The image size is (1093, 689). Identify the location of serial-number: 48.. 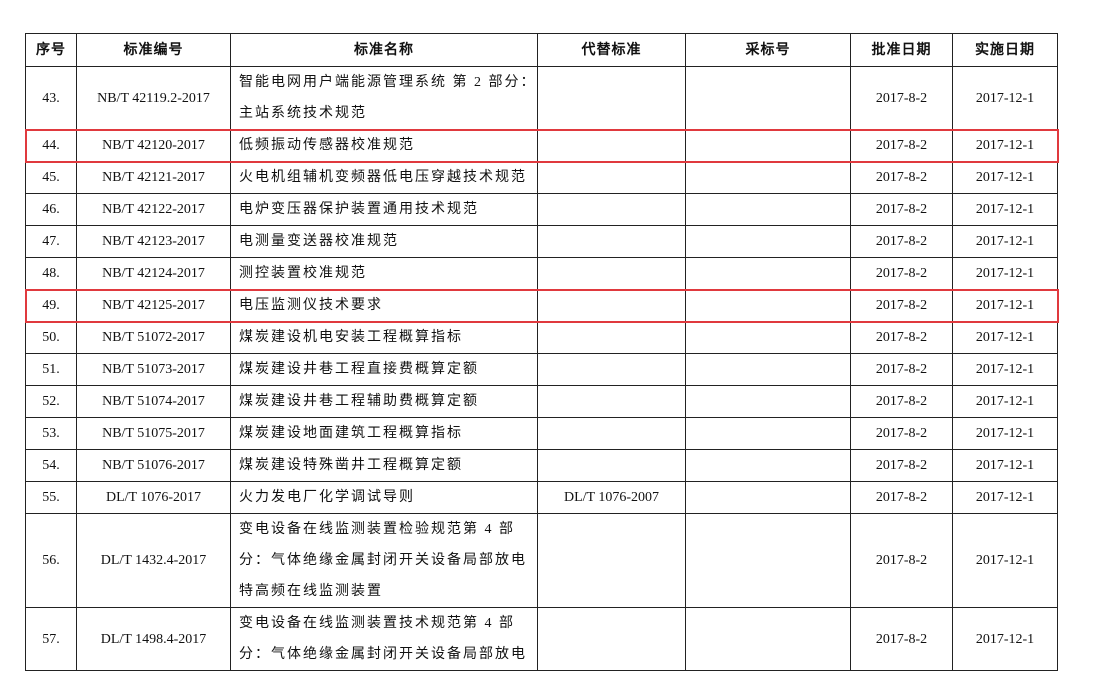
(51, 273).